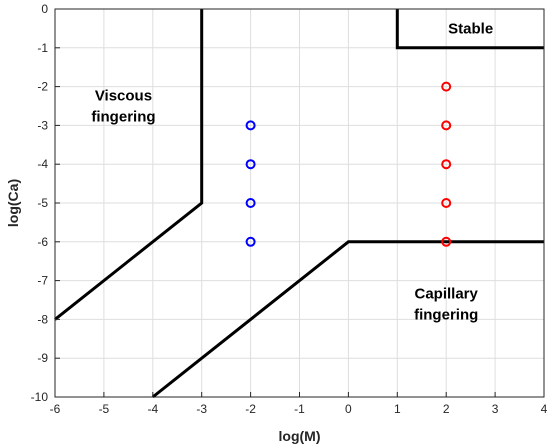 This screenshot has height=447, width=550. Describe the element at coordinates (42, 164) in the screenshot. I see `y-tick-label: -4` at that location.